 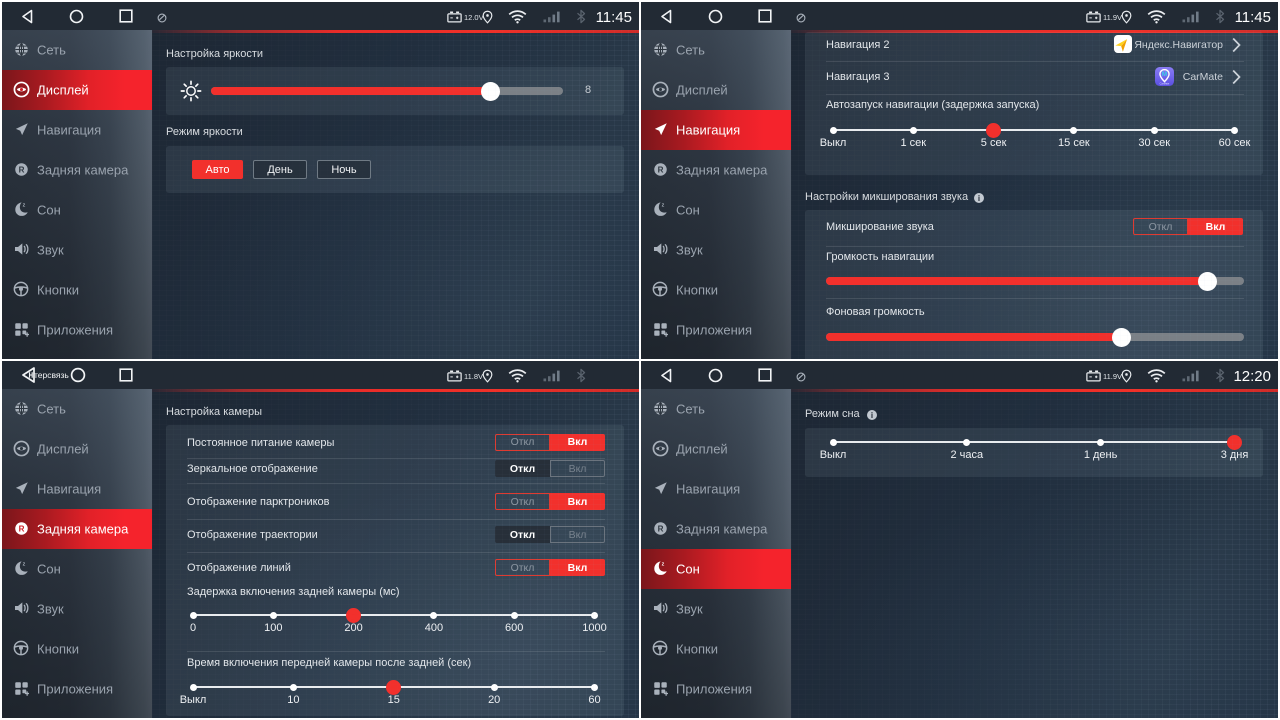 What do you see at coordinates (1165, 83) in the screenshot?
I see `svg-text: CarMate` at bounding box center [1165, 83].